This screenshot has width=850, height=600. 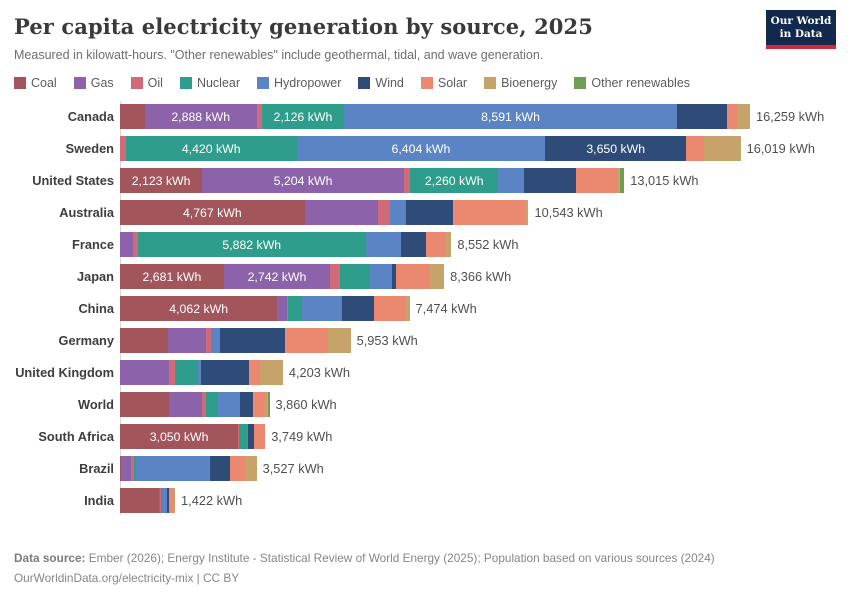 I want to click on legend-item-wind: Wind, so click(x=381, y=83).